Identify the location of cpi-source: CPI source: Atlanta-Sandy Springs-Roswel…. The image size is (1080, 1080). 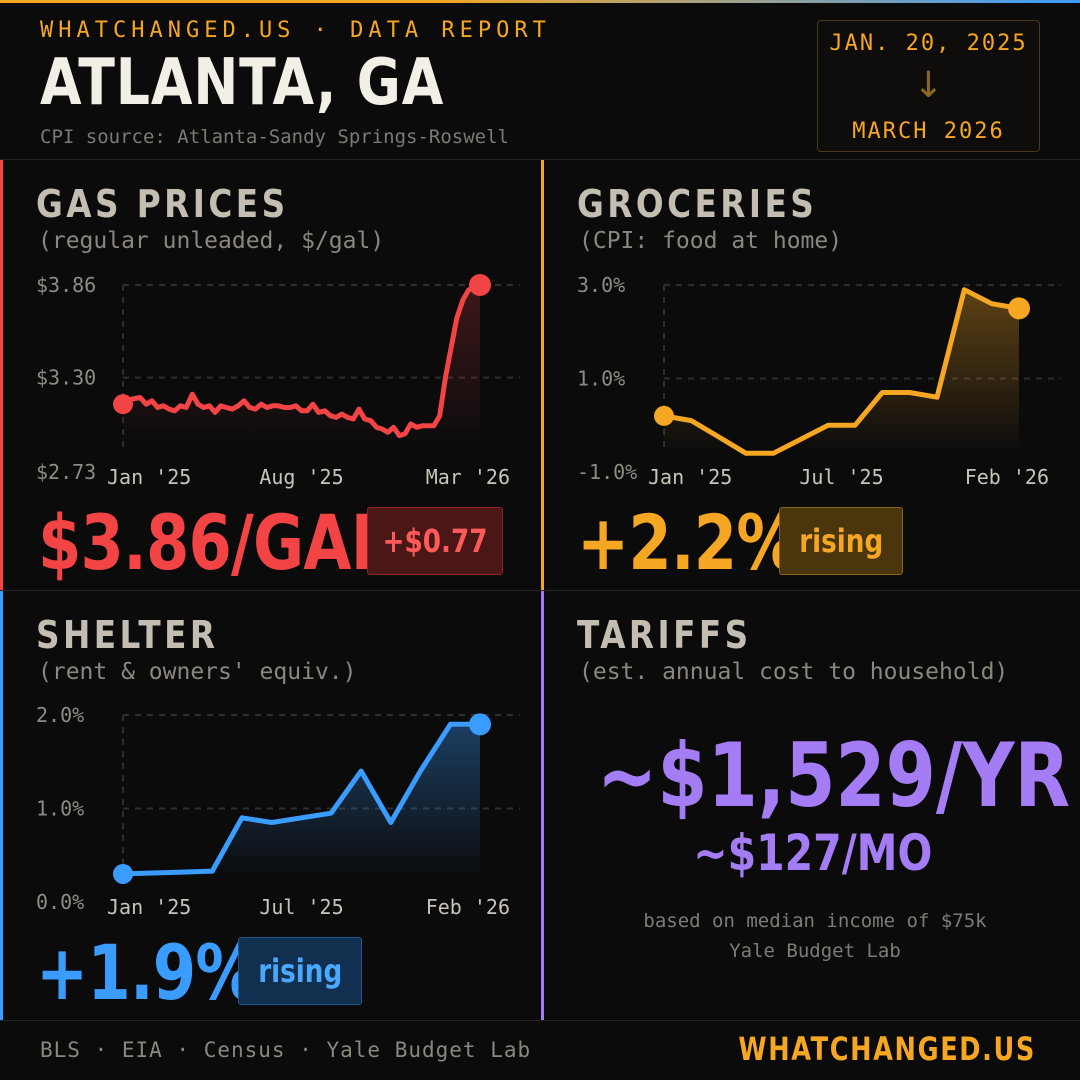
(274, 137).